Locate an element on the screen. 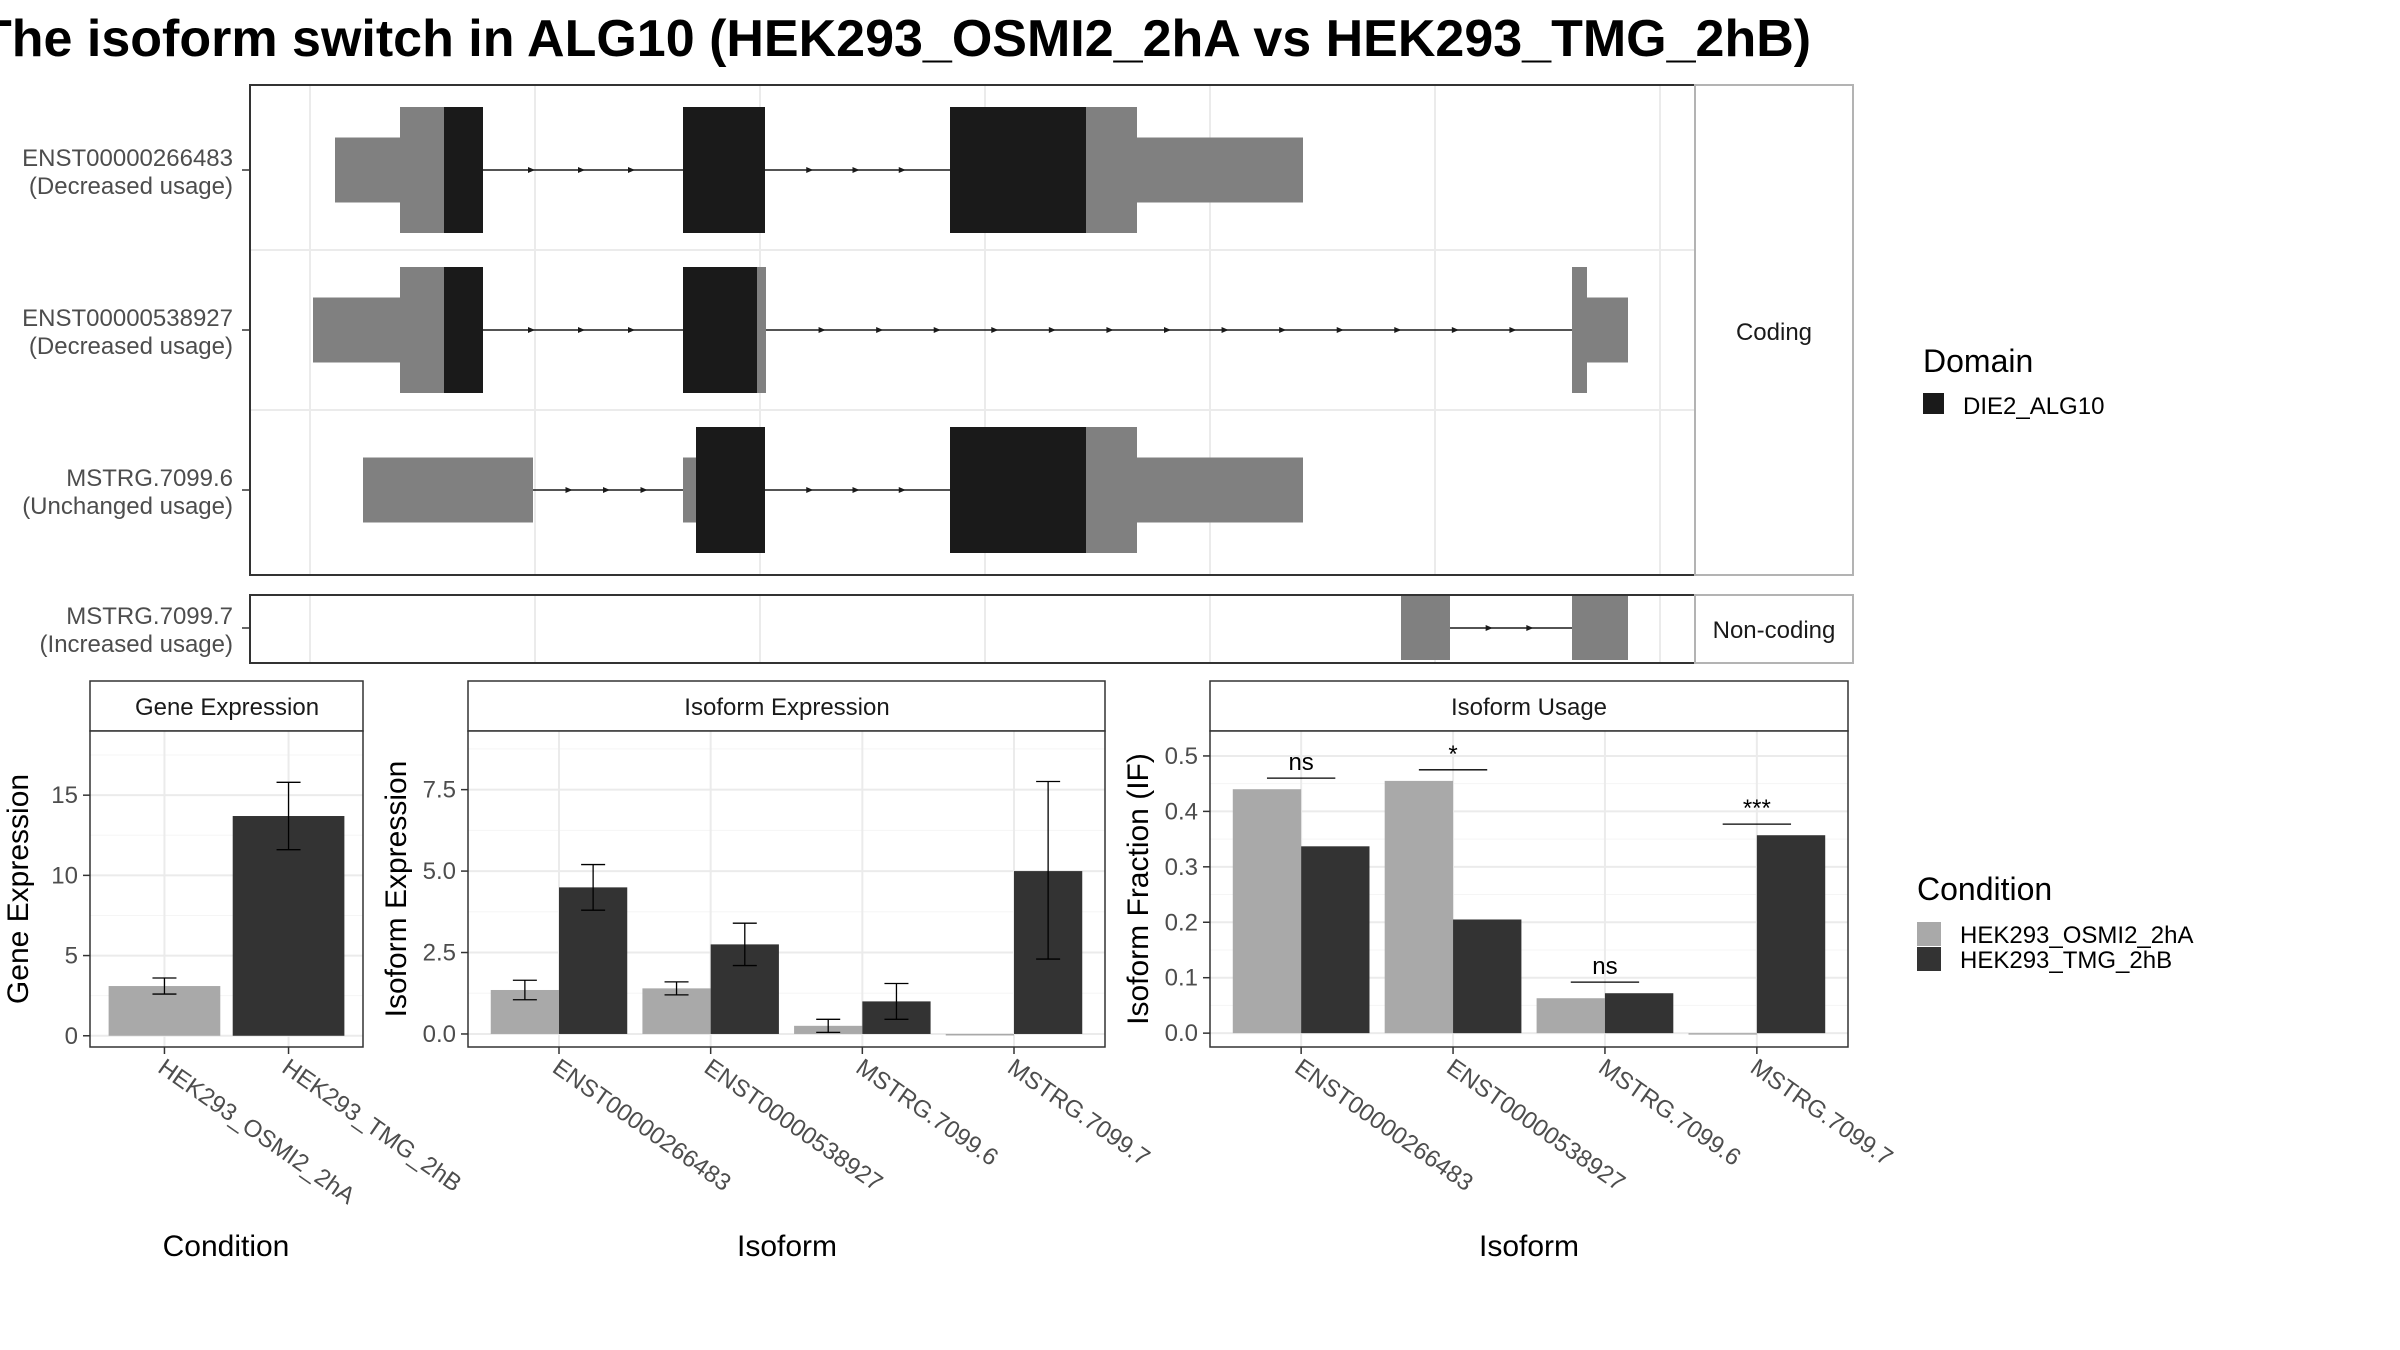 The width and height of the screenshot is (2400, 1350). y-tick-label: 0.0 is located at coordinates (1181, 1033).